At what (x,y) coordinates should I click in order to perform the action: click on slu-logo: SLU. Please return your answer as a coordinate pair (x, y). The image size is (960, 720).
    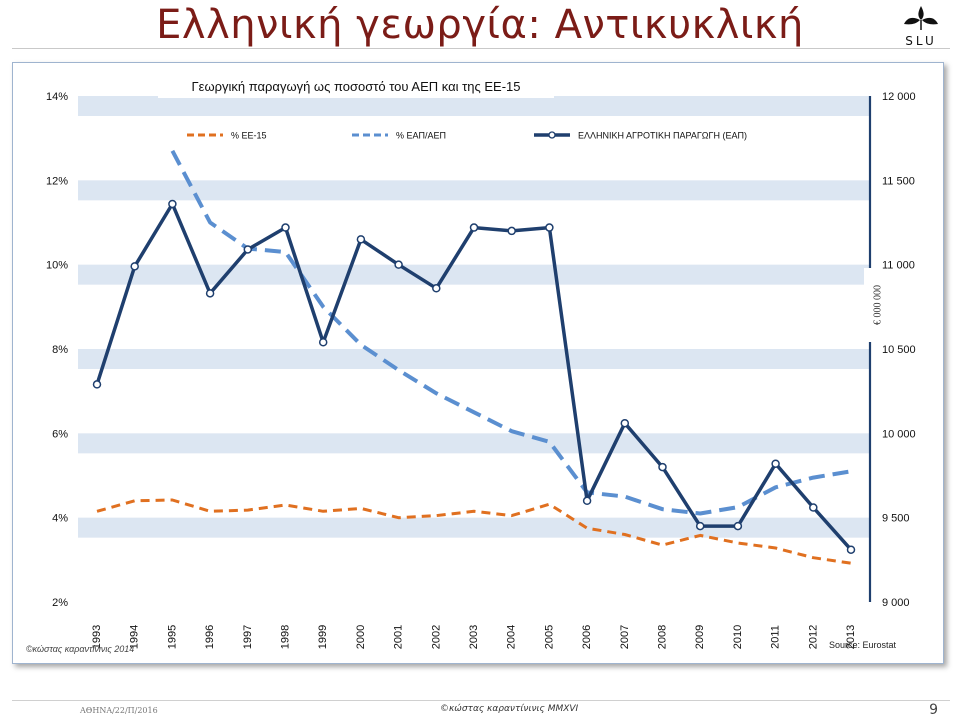
    Looking at the image, I should click on (921, 26).